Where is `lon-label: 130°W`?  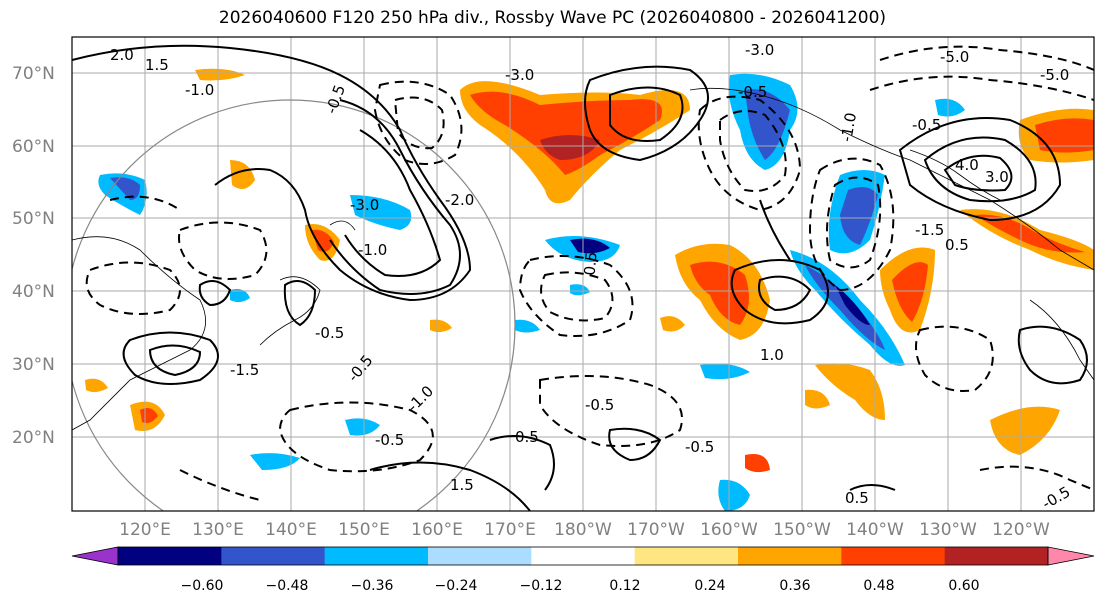 lon-label: 130°W is located at coordinates (948, 530).